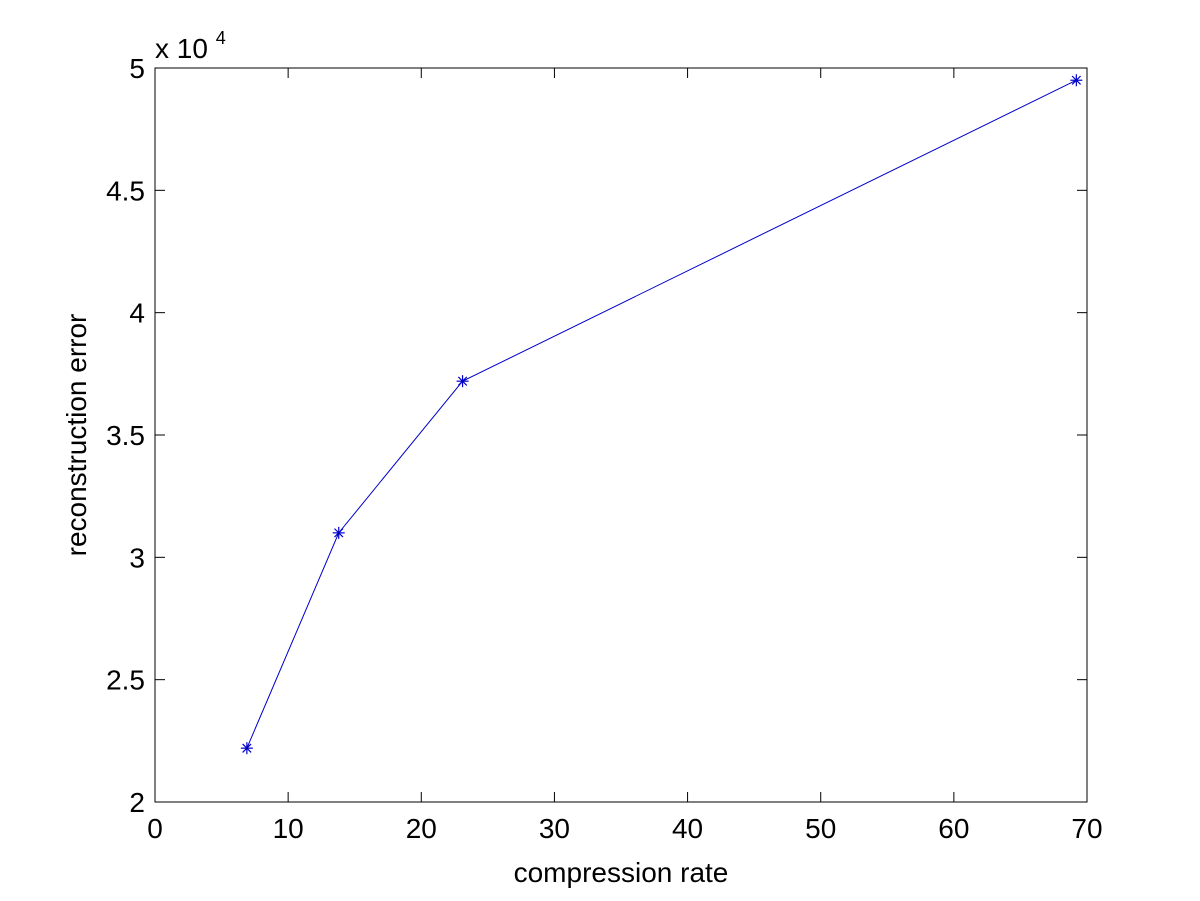  I want to click on y-axis-multiplier: x 10 4, so click(190, 46).